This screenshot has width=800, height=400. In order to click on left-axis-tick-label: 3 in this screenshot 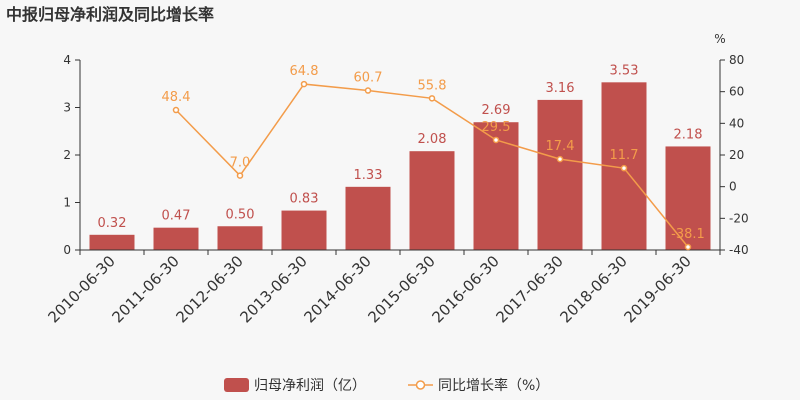, I will do `click(67, 108)`.